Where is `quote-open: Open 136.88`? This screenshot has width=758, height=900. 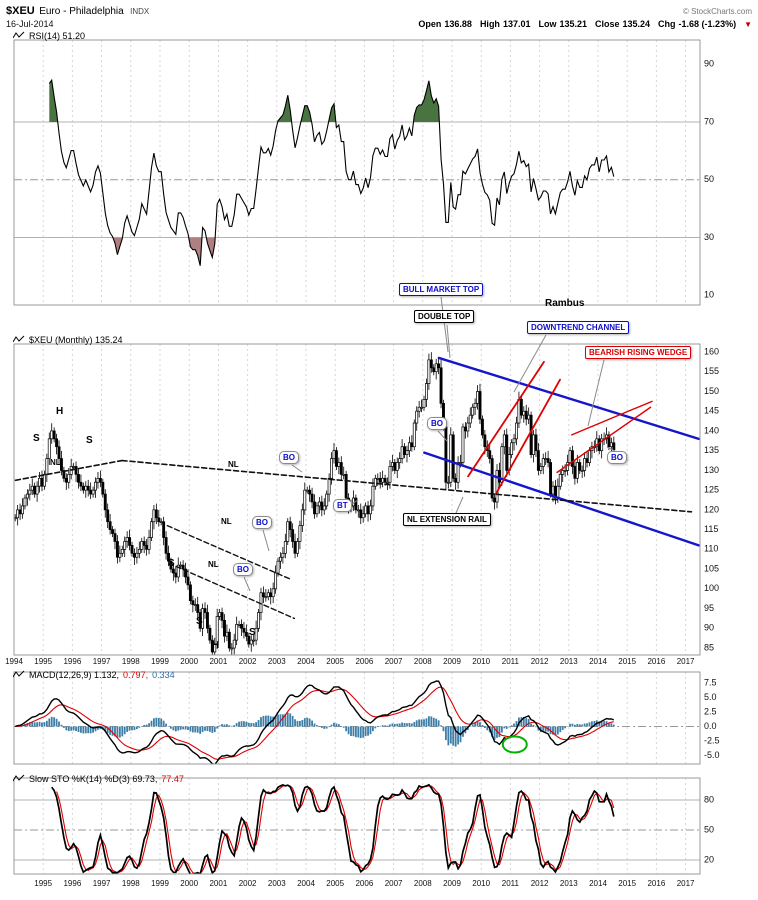 quote-open: Open 136.88 is located at coordinates (445, 24).